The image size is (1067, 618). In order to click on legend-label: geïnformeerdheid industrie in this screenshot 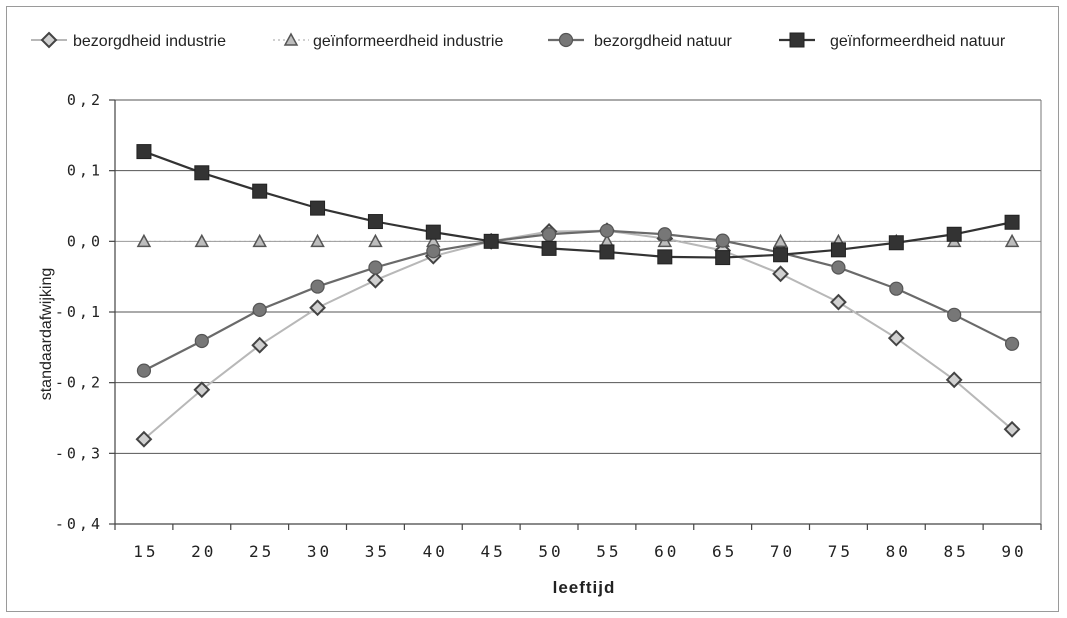, I will do `click(408, 41)`.